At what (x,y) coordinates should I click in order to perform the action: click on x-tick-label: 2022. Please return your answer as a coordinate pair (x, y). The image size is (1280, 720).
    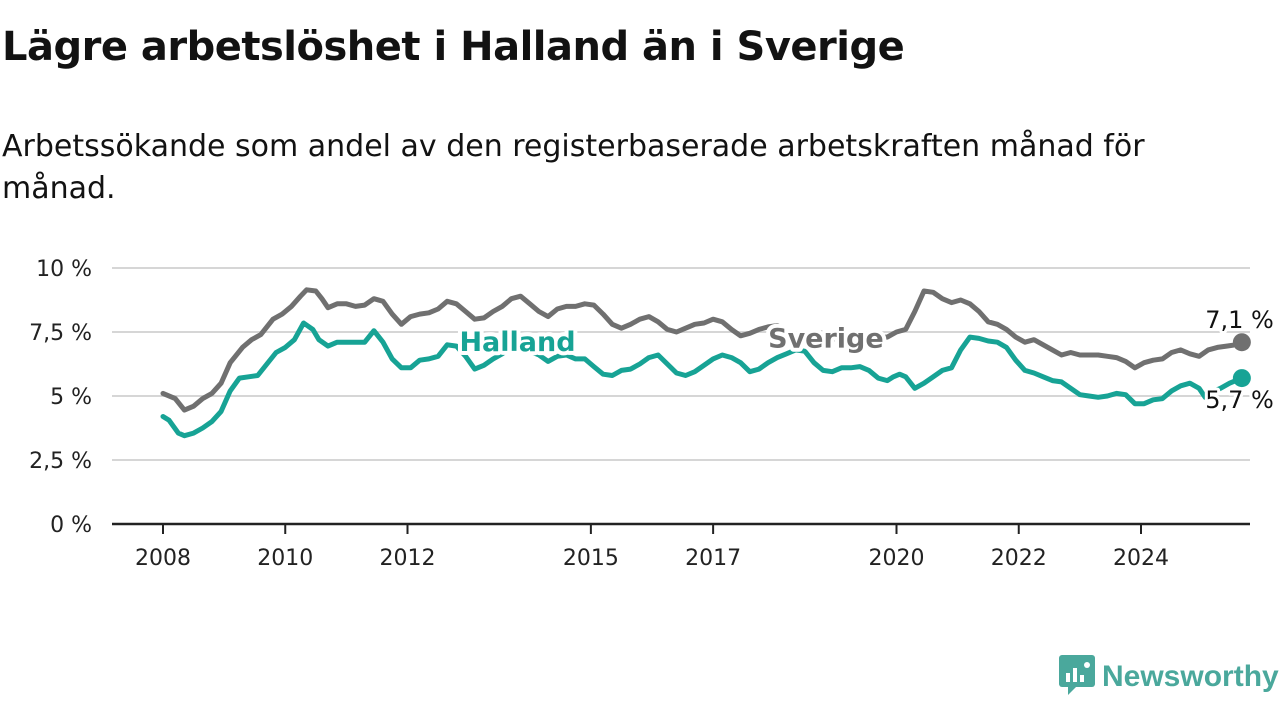
    Looking at the image, I should click on (1019, 558).